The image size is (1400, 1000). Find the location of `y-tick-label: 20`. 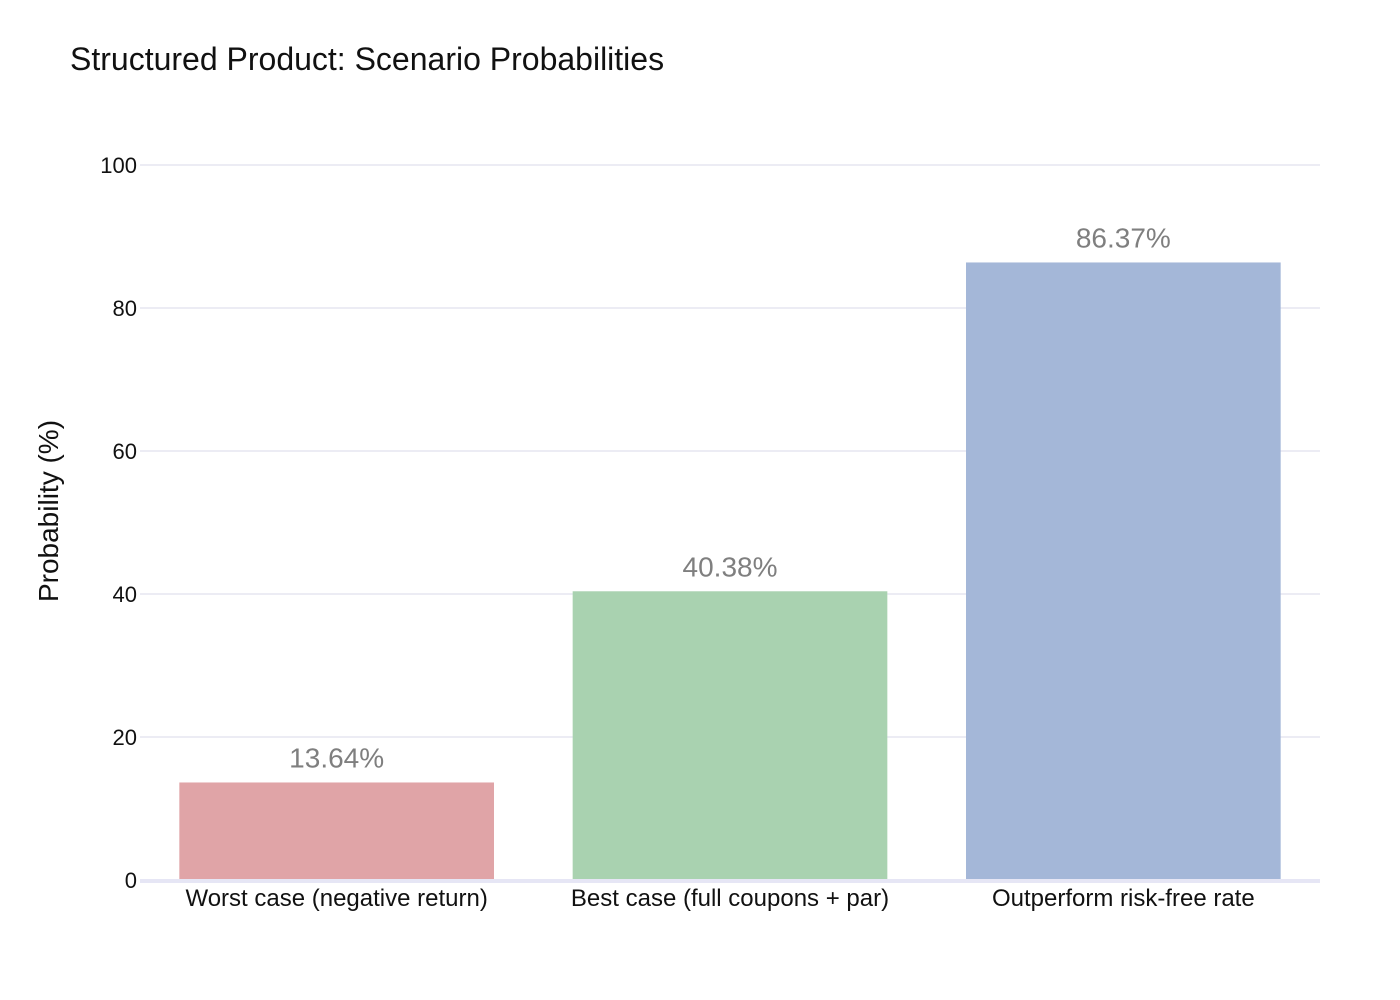

y-tick-label: 20 is located at coordinates (125, 737).